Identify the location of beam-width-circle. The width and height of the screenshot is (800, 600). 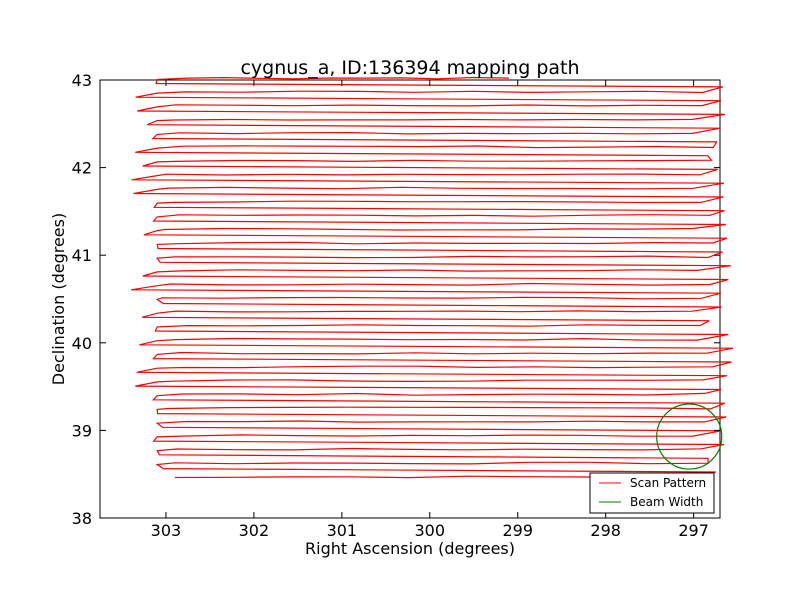
(689, 436).